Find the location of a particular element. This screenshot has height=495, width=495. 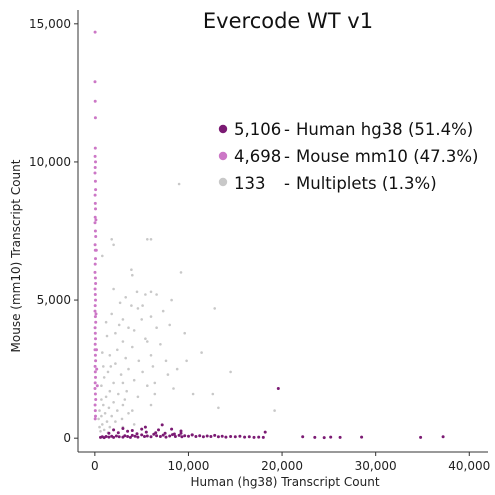

x-tick-label: 20,000 is located at coordinates (282, 466).